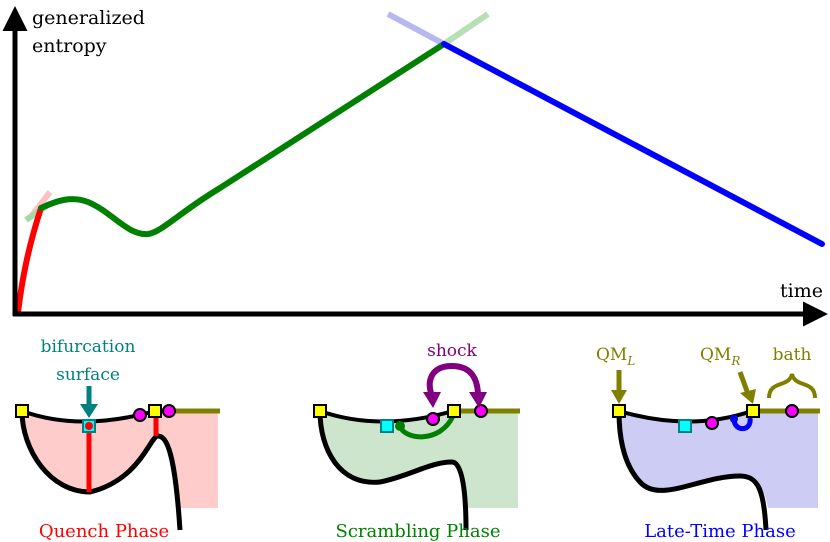 This screenshot has width=830, height=542. What do you see at coordinates (734, 419) in the screenshot?
I see `blue-dot` at bounding box center [734, 419].